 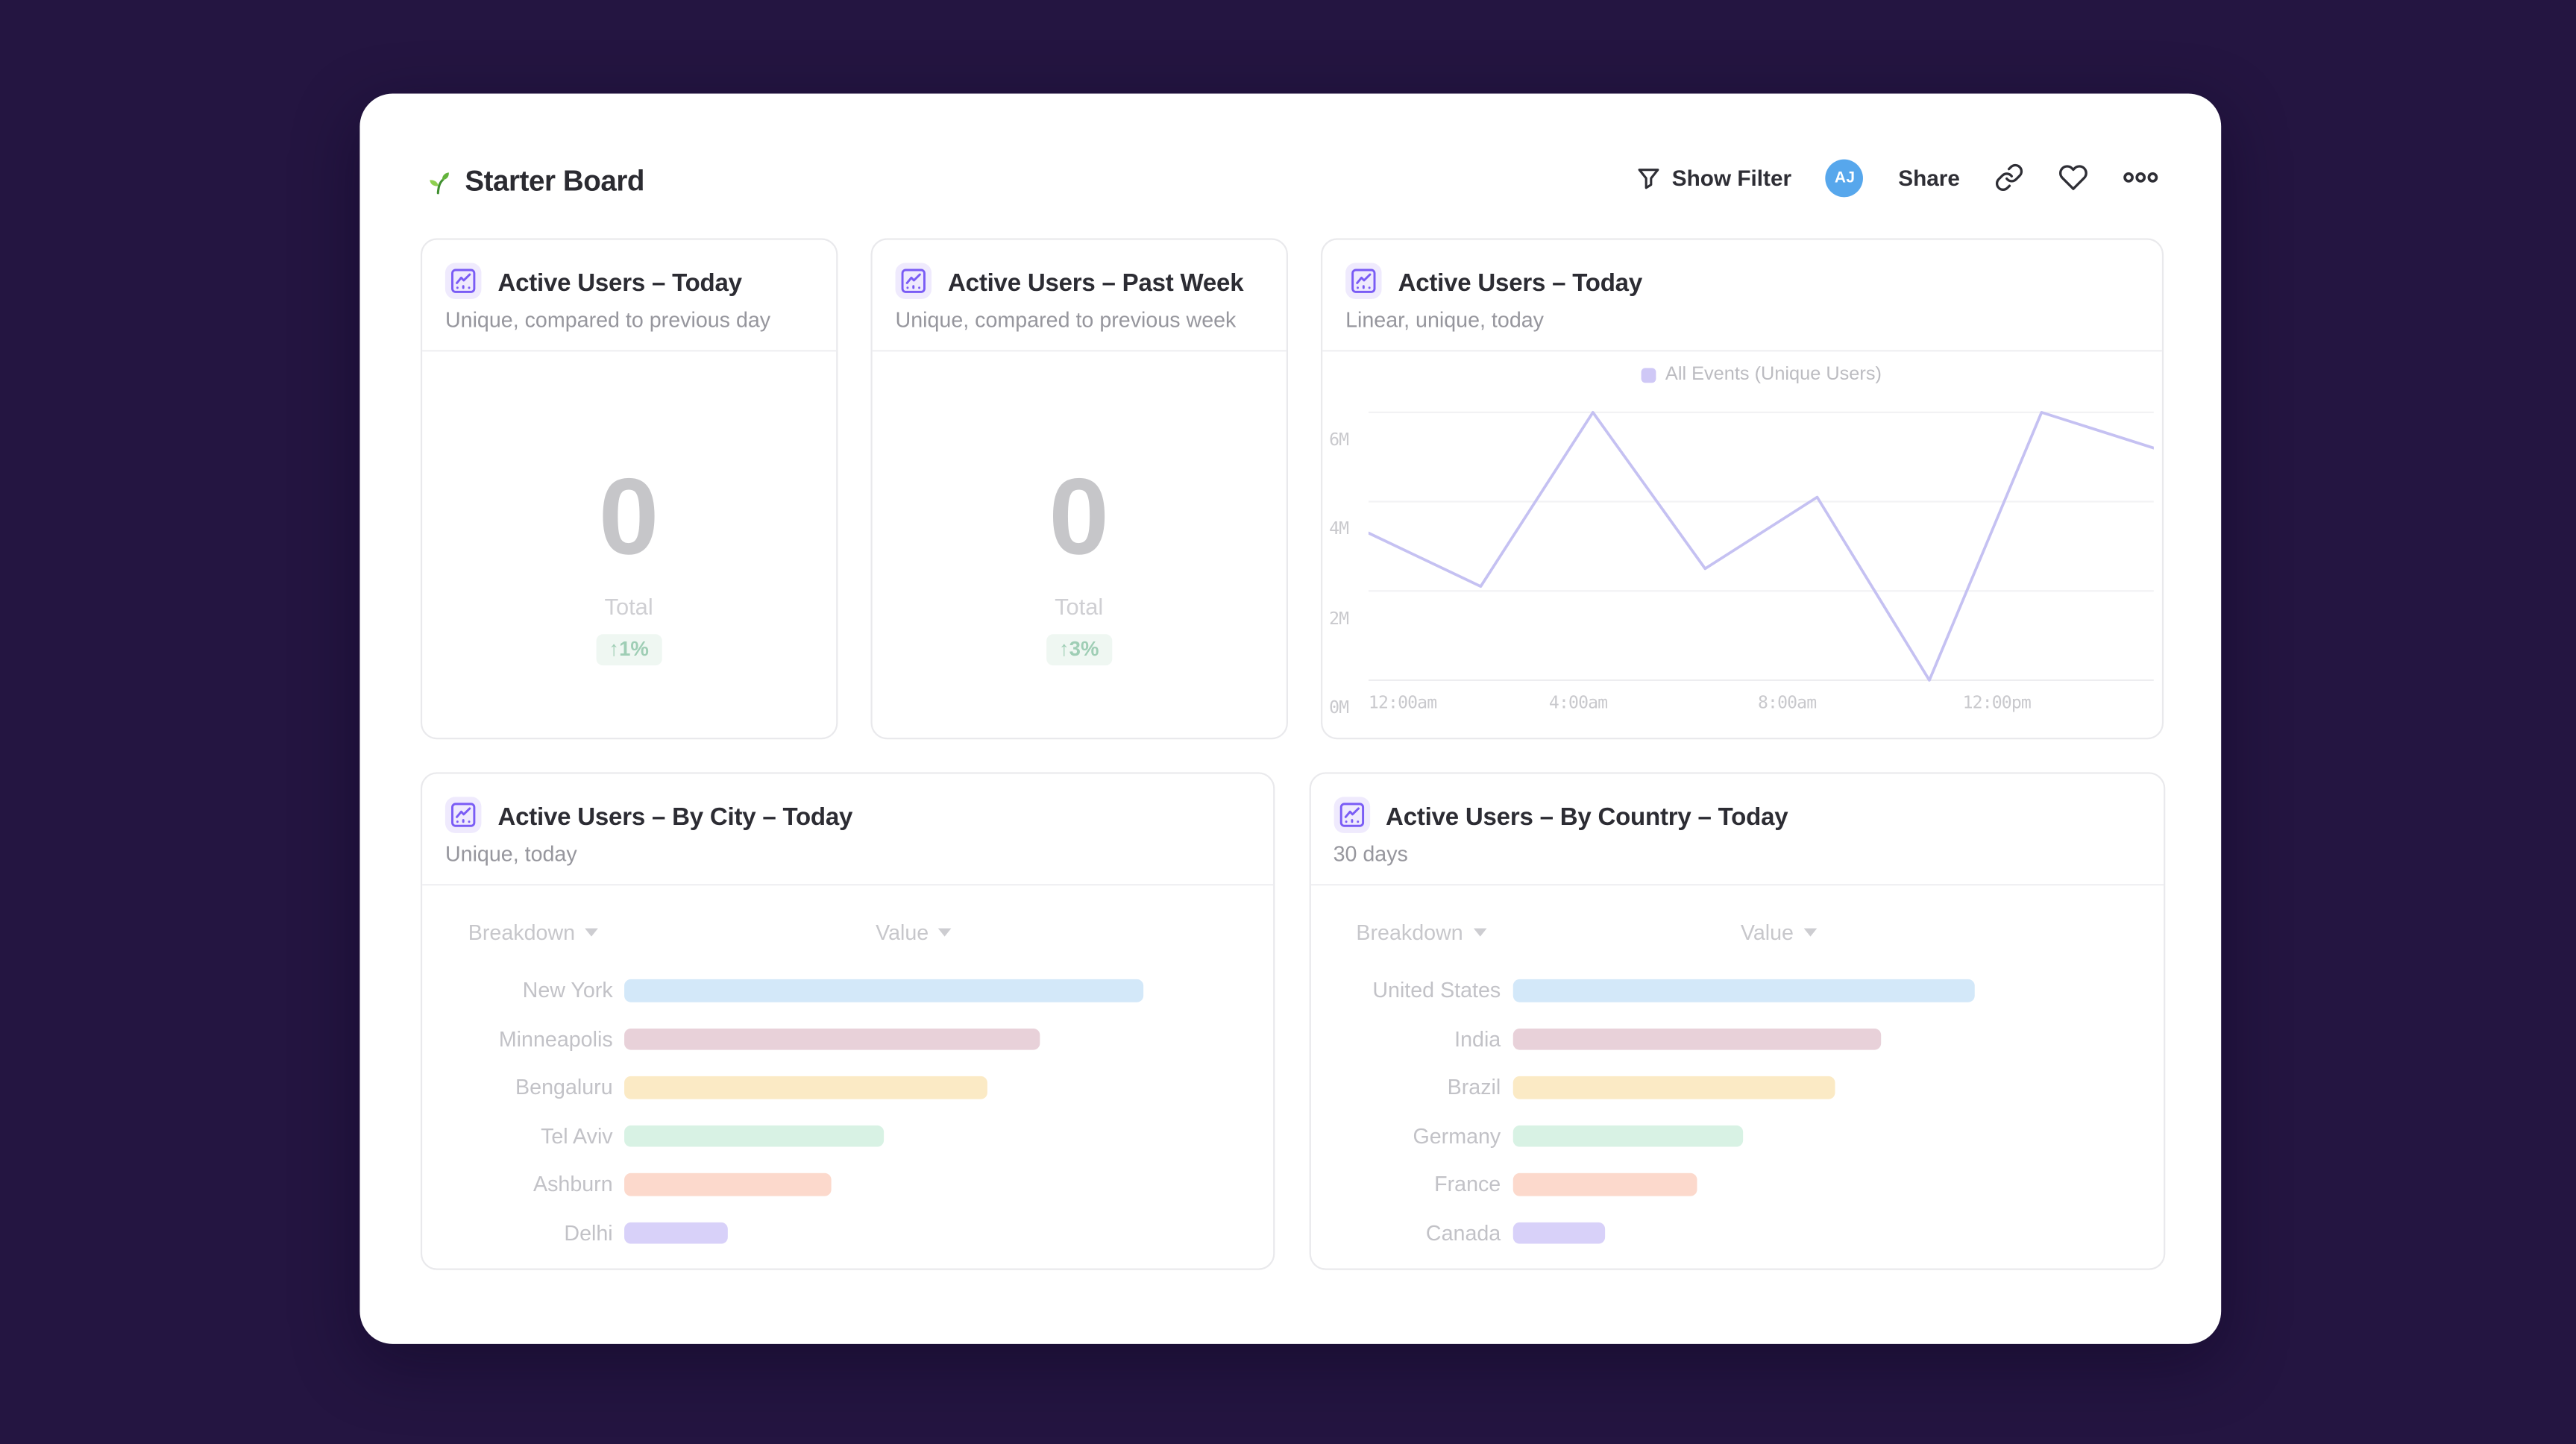 I want to click on breakdown-table-body: Breakdown Value United States India, so click(x=1737, y=1079).